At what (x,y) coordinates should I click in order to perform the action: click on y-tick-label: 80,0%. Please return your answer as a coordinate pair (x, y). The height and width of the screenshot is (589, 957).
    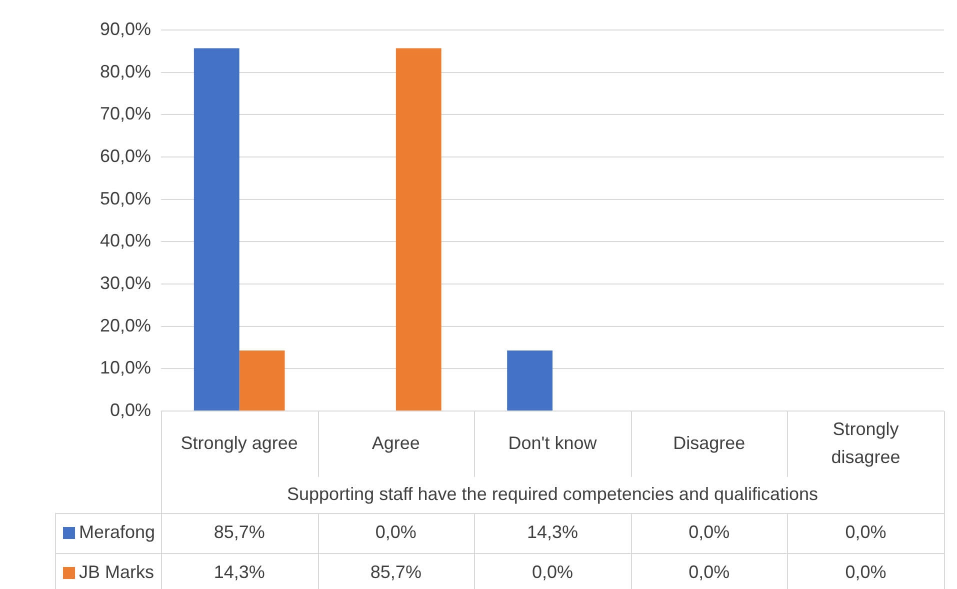
    Looking at the image, I should click on (126, 71).